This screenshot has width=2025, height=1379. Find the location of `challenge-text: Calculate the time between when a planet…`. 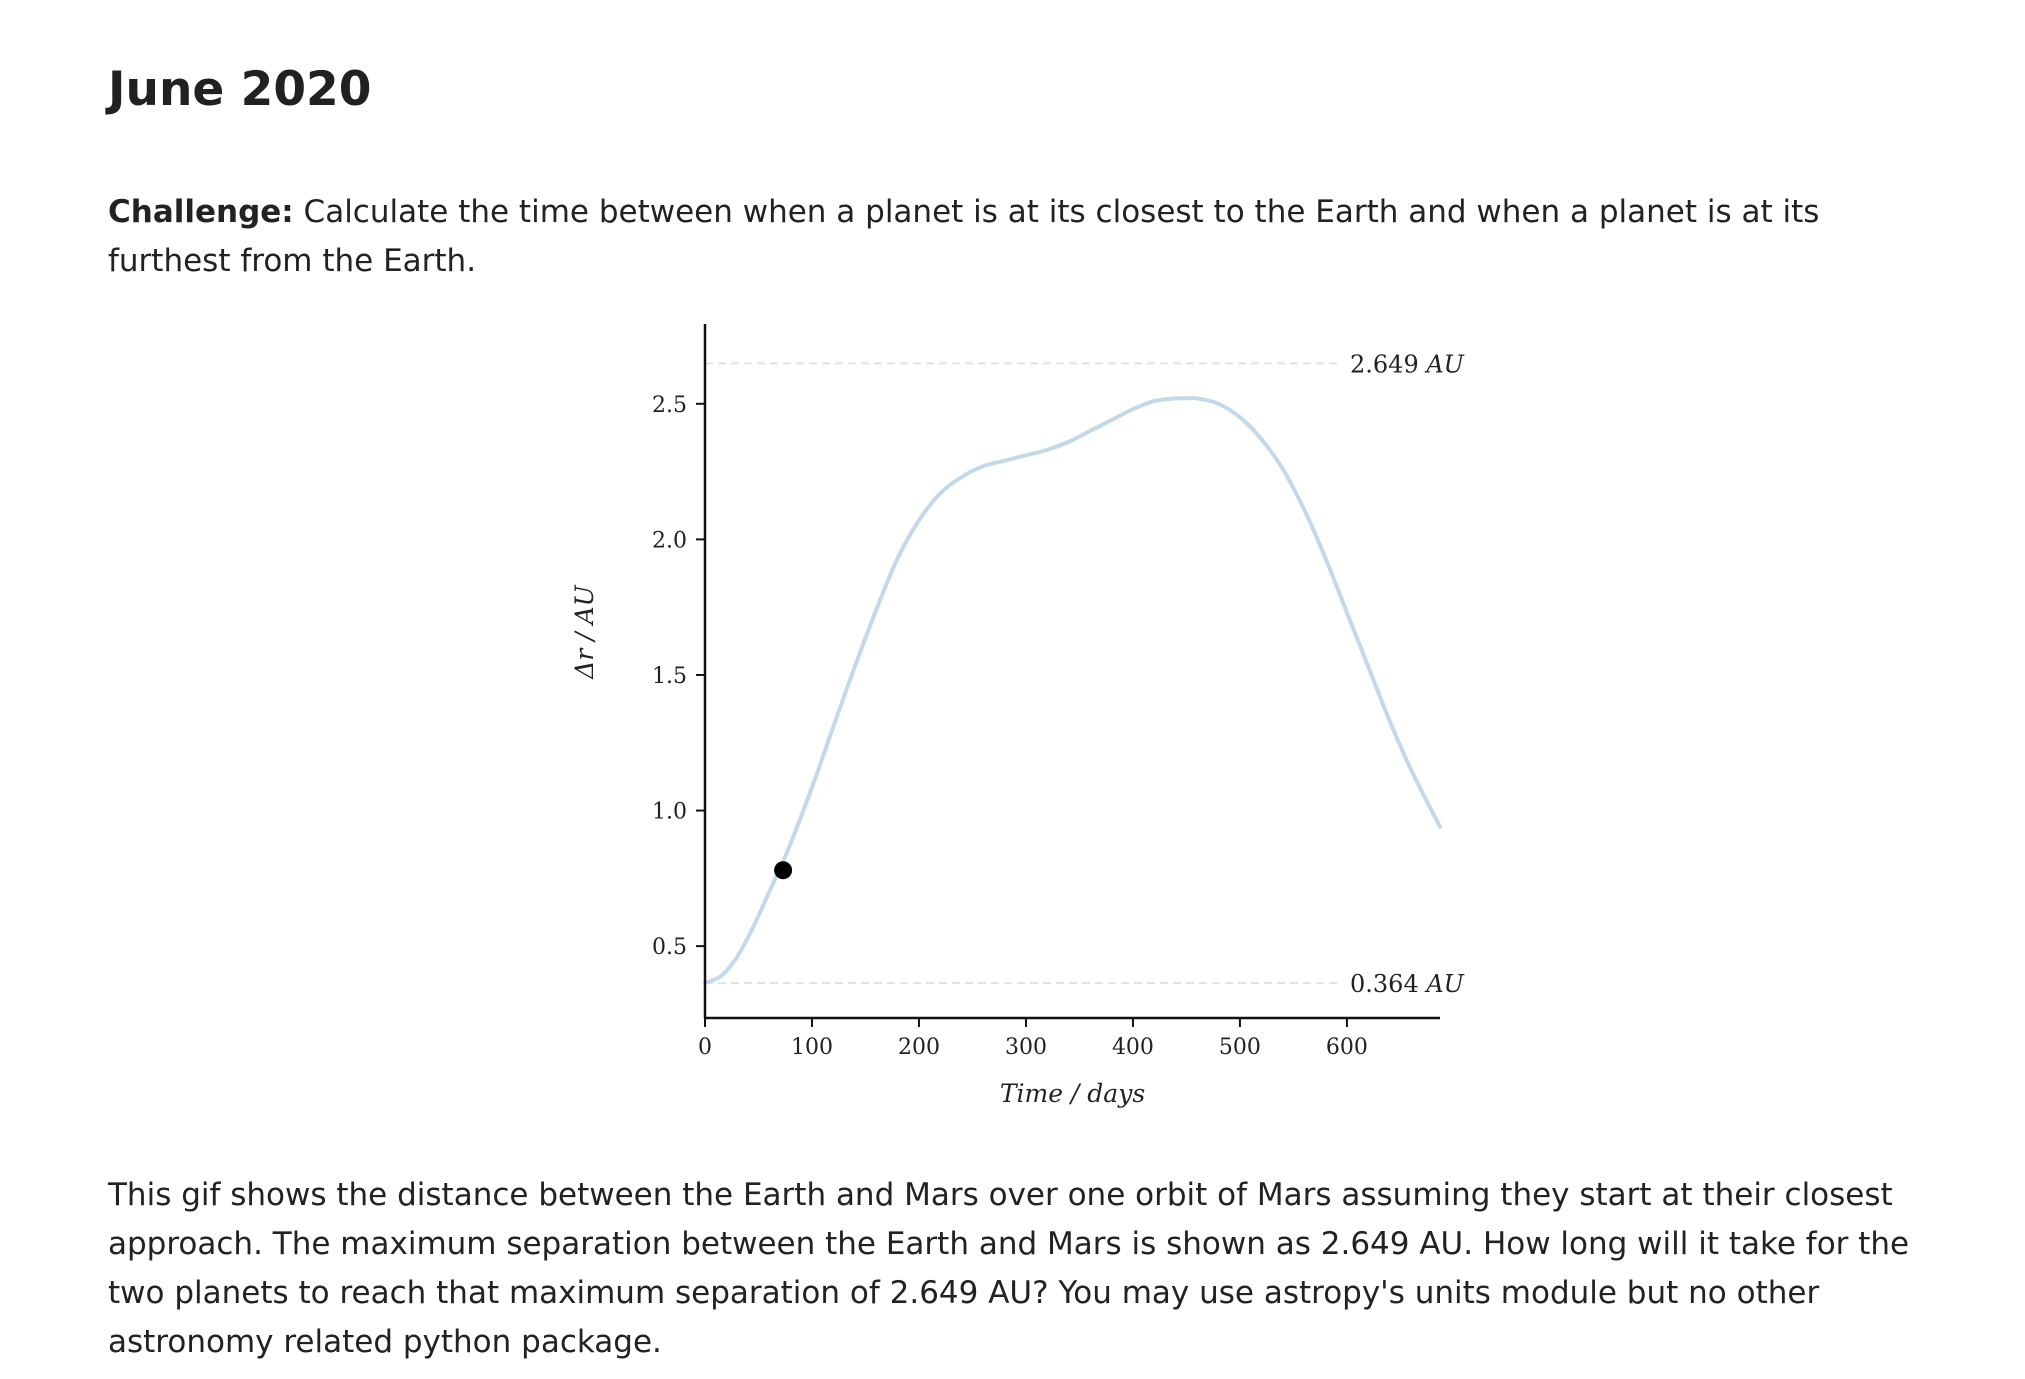

challenge-text: Calculate the time between when a planet… is located at coordinates (964, 236).